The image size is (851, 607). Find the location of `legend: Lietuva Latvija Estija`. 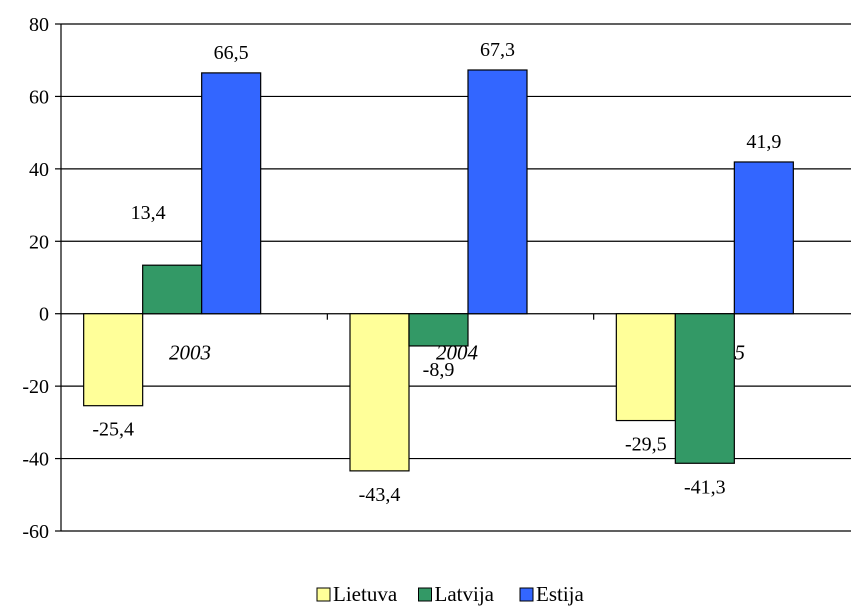

legend: Lietuva Latvija Estija is located at coordinates (450, 594).